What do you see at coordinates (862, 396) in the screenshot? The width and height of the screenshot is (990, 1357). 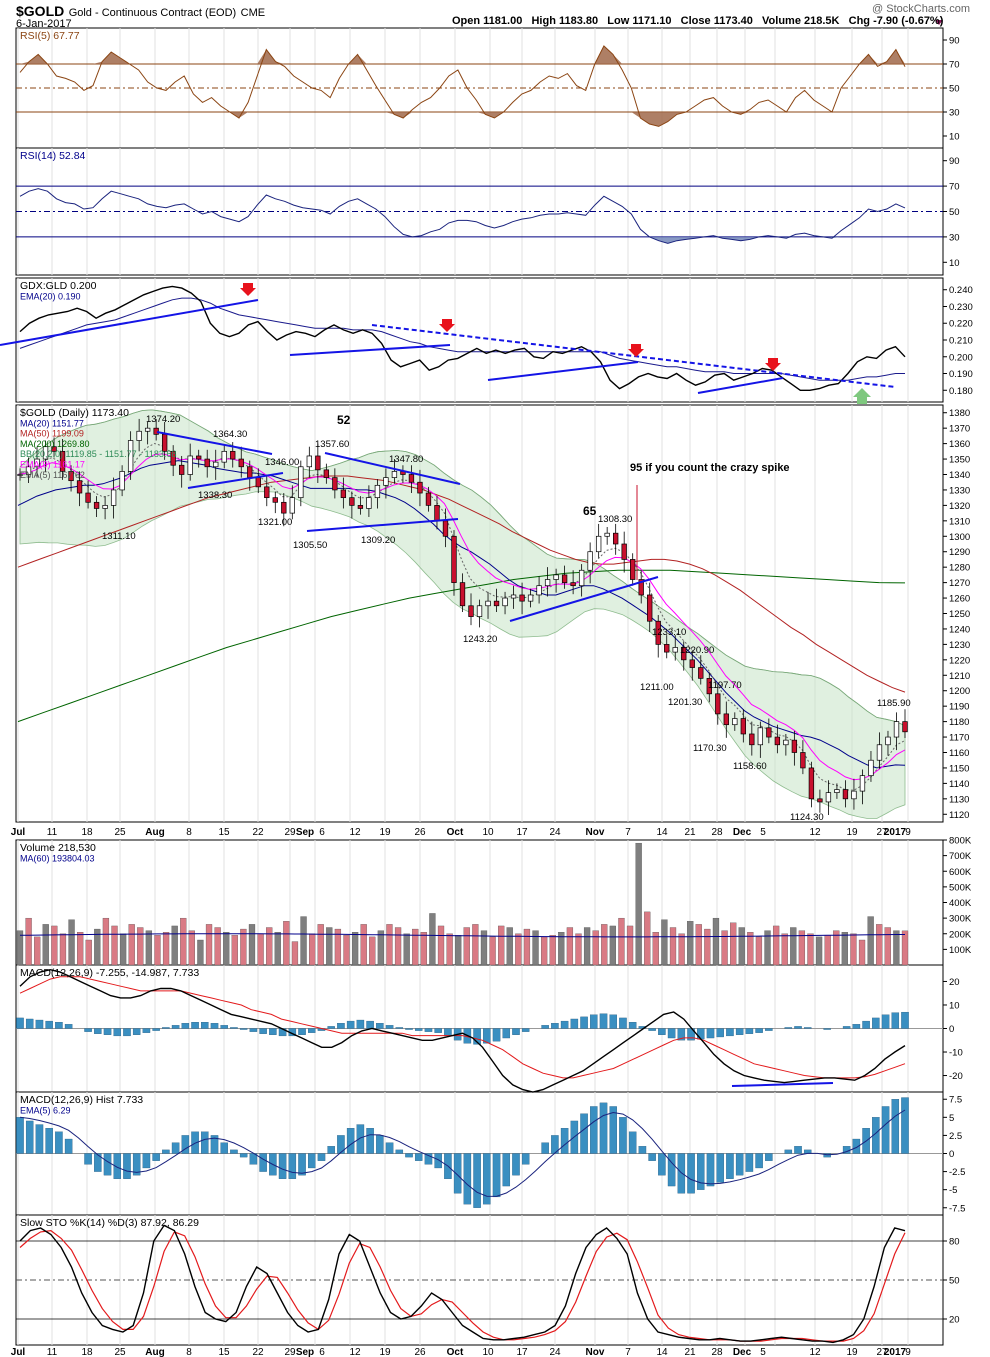 I see `buy-arrow` at bounding box center [862, 396].